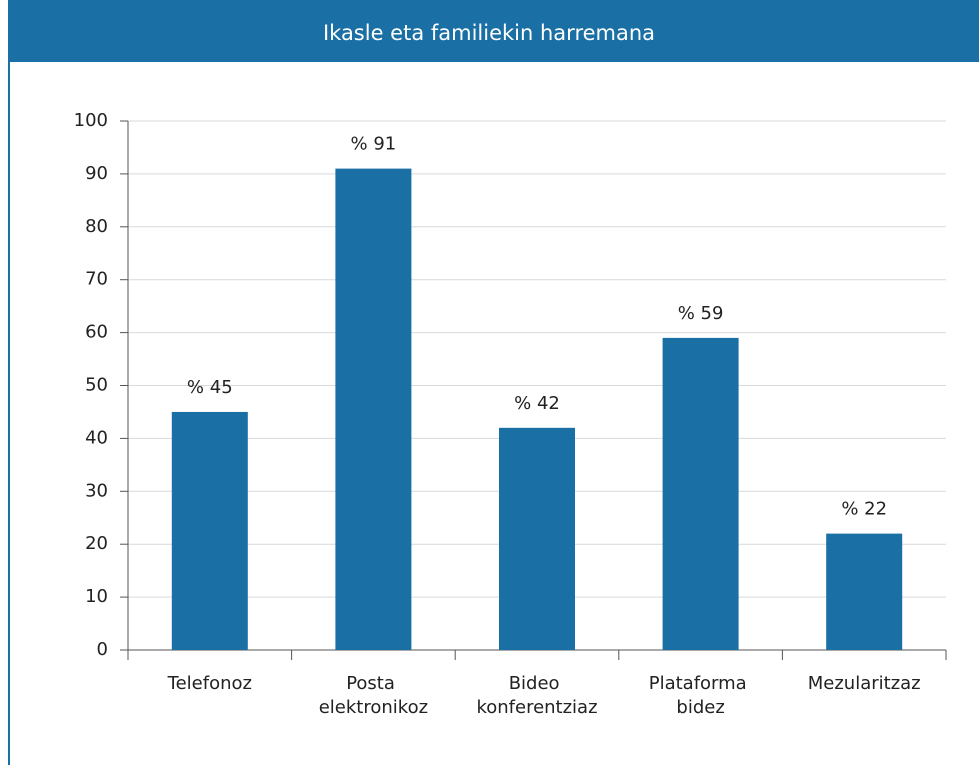 The height and width of the screenshot is (765, 979). What do you see at coordinates (536, 695) in the screenshot?
I see `x-tick-label: Bideo konferentziaz` at bounding box center [536, 695].